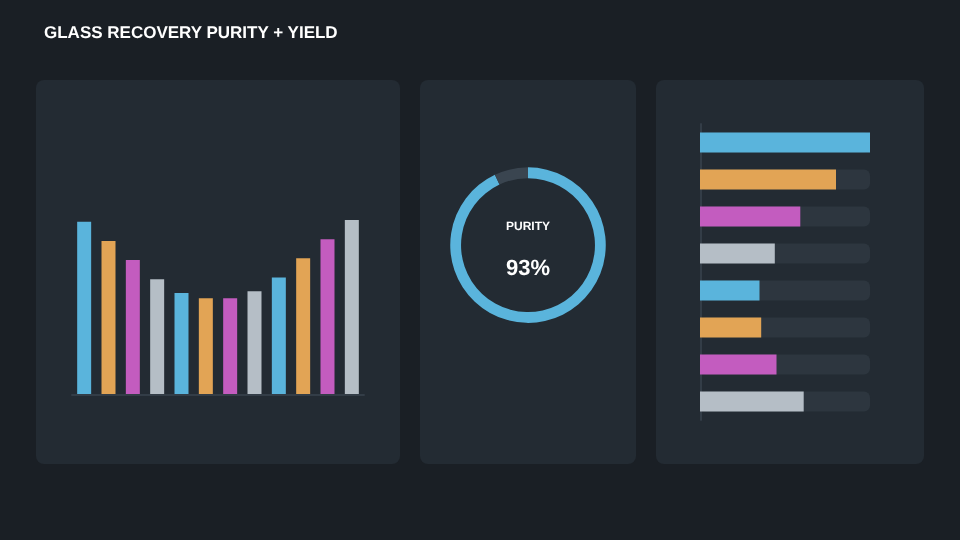 This screenshot has height=540, width=960. What do you see at coordinates (191, 32) in the screenshot?
I see `chart-title: GLASS RECOVERY PURITY + YIELD` at bounding box center [191, 32].